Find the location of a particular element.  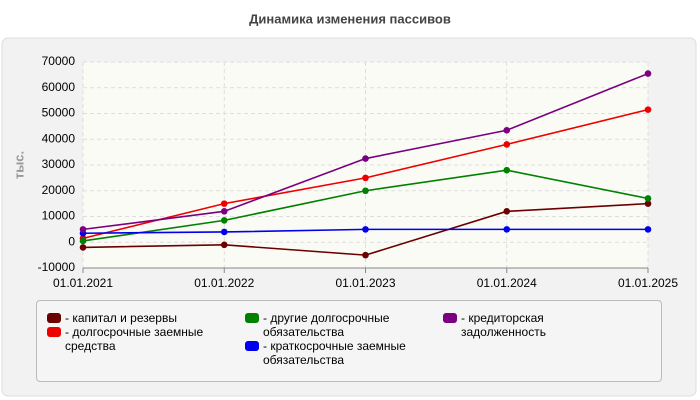

y-tick-label: 10000 is located at coordinates (59, 216).